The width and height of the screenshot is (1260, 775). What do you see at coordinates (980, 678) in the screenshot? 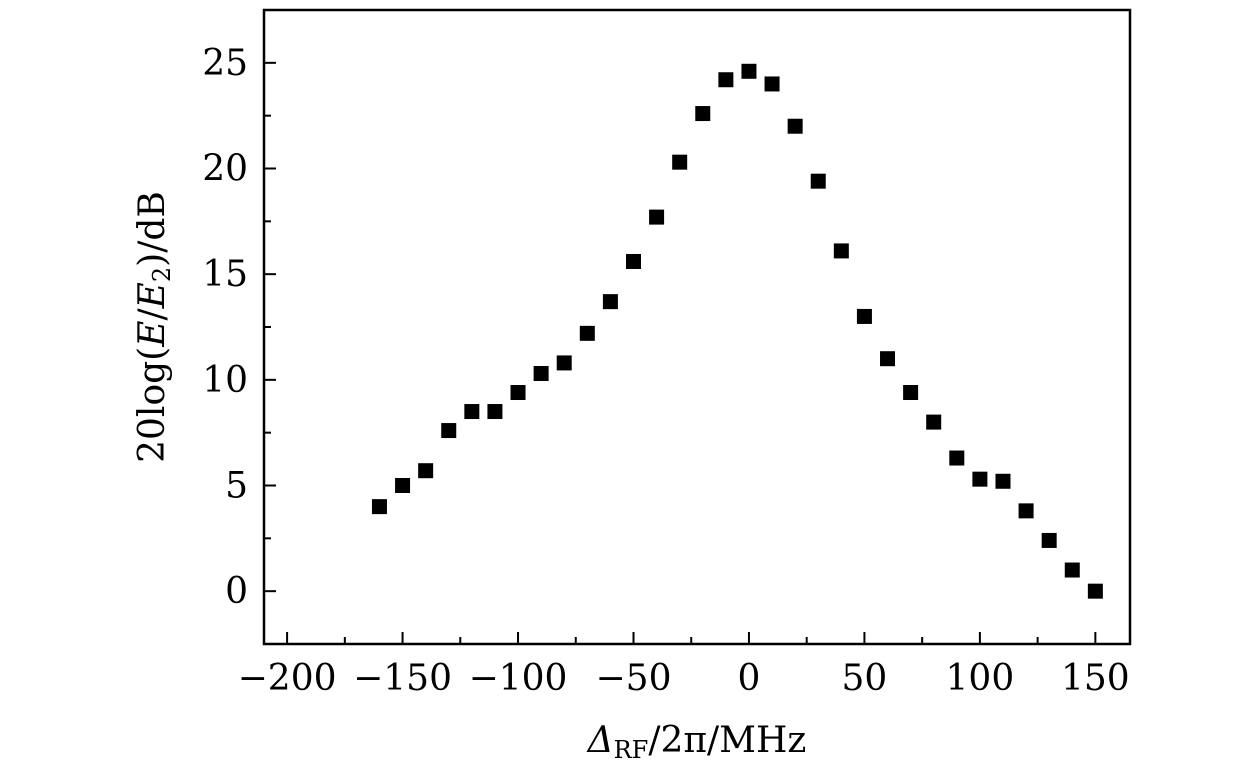
I see `x-tick-label: 100` at bounding box center [980, 678].